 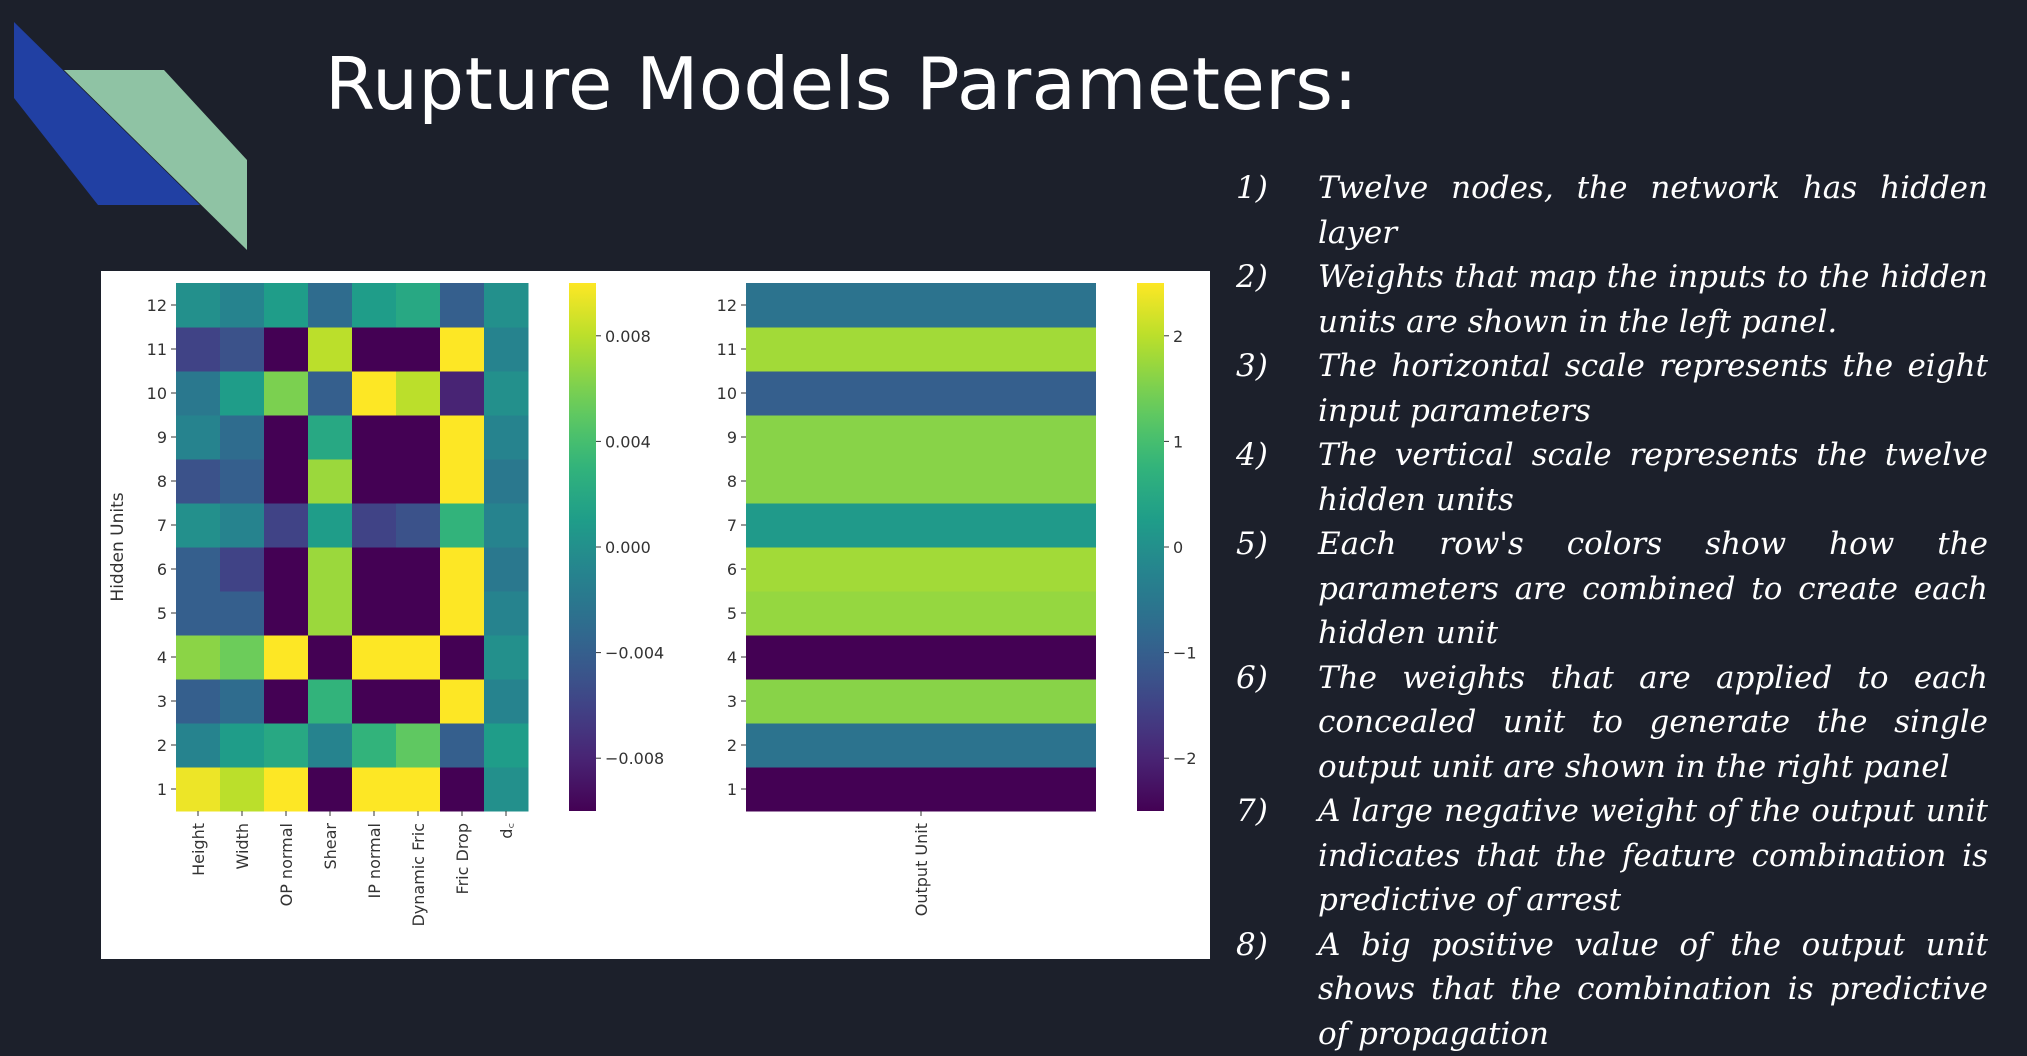 I want to click on colorbar-tick-label: 0.008, so click(x=628, y=336).